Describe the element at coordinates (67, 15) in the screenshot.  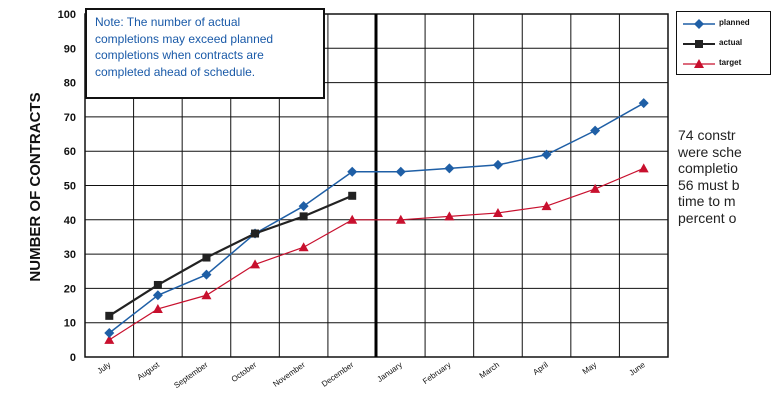
I see `y-tick-label: 100` at that location.